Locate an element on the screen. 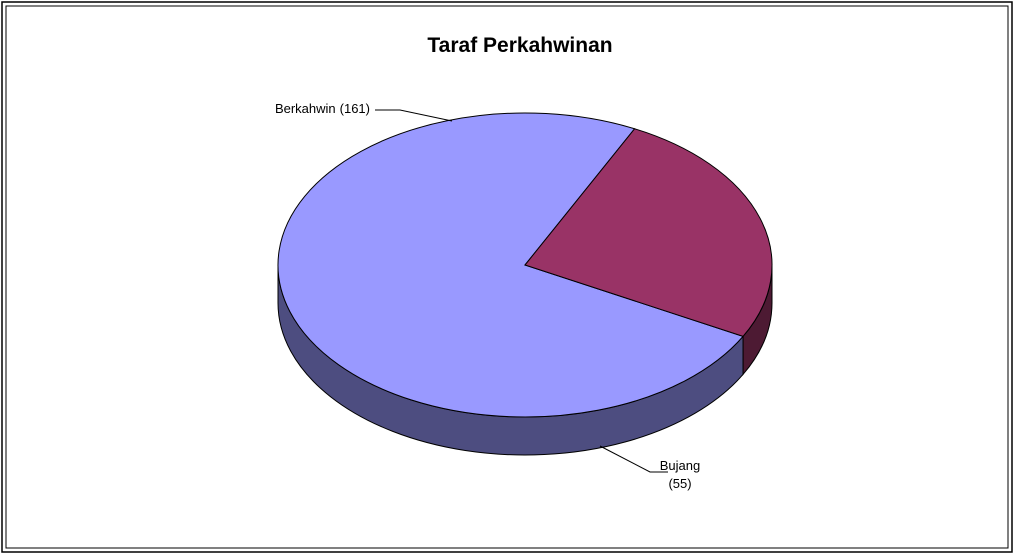  label-name: Bujang is located at coordinates (680, 465).